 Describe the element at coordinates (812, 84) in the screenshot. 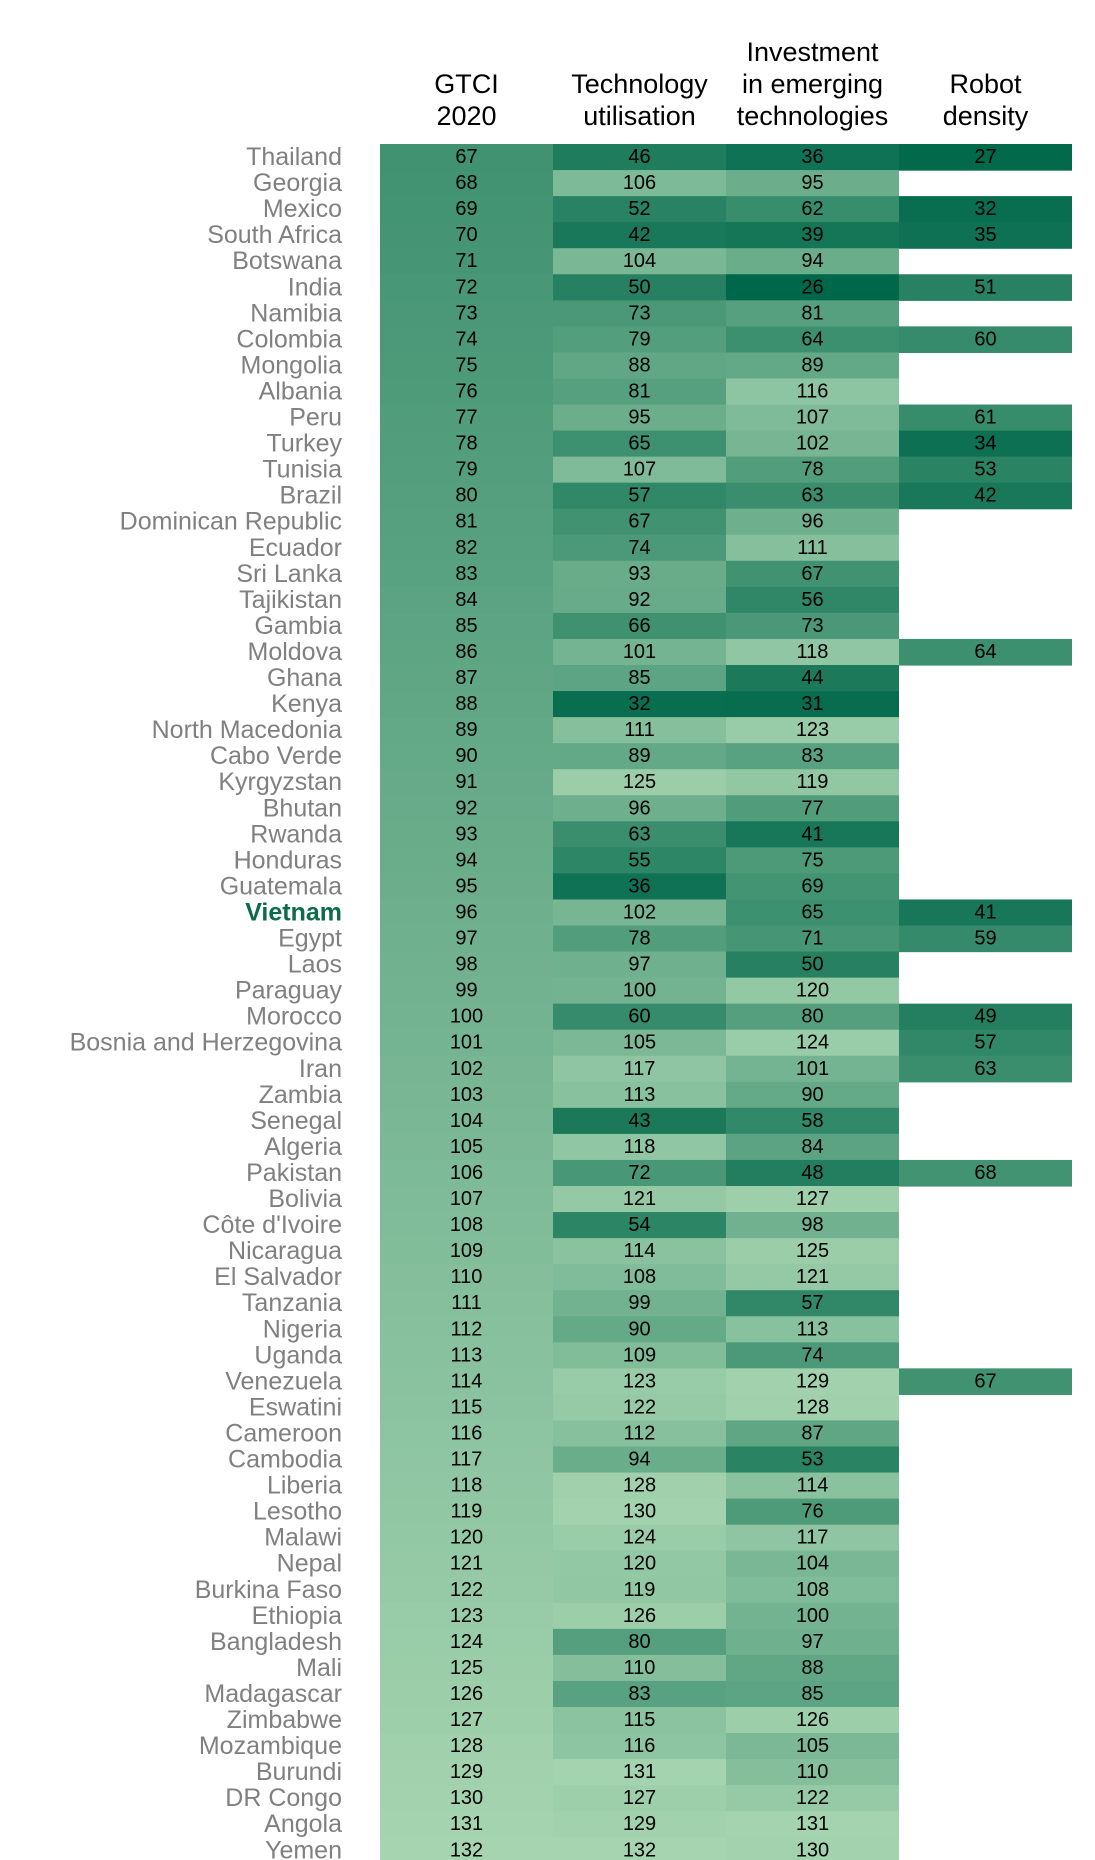

I see `column-header-line: in emerging` at that location.